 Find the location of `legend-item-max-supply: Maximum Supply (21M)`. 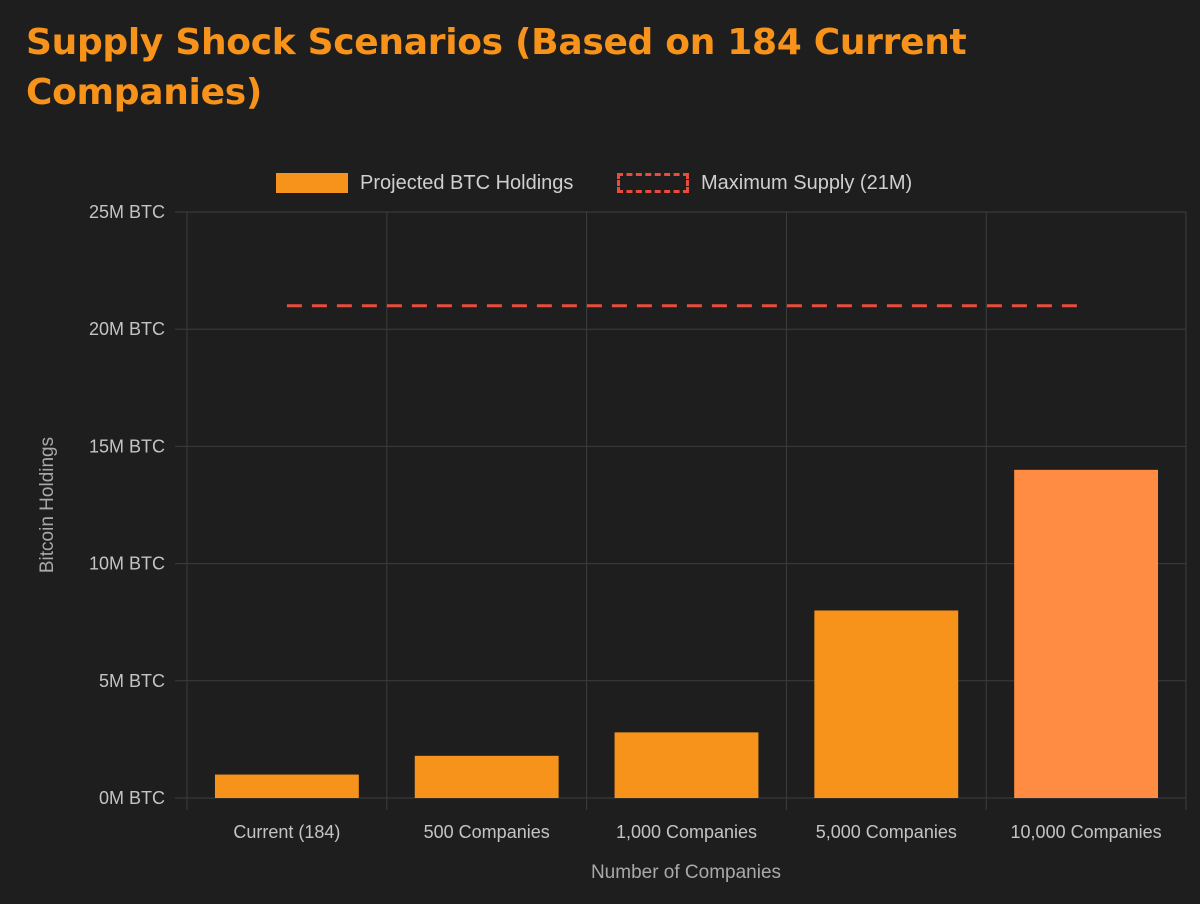

legend-item-max-supply: Maximum Supply (21M) is located at coordinates (764, 183).